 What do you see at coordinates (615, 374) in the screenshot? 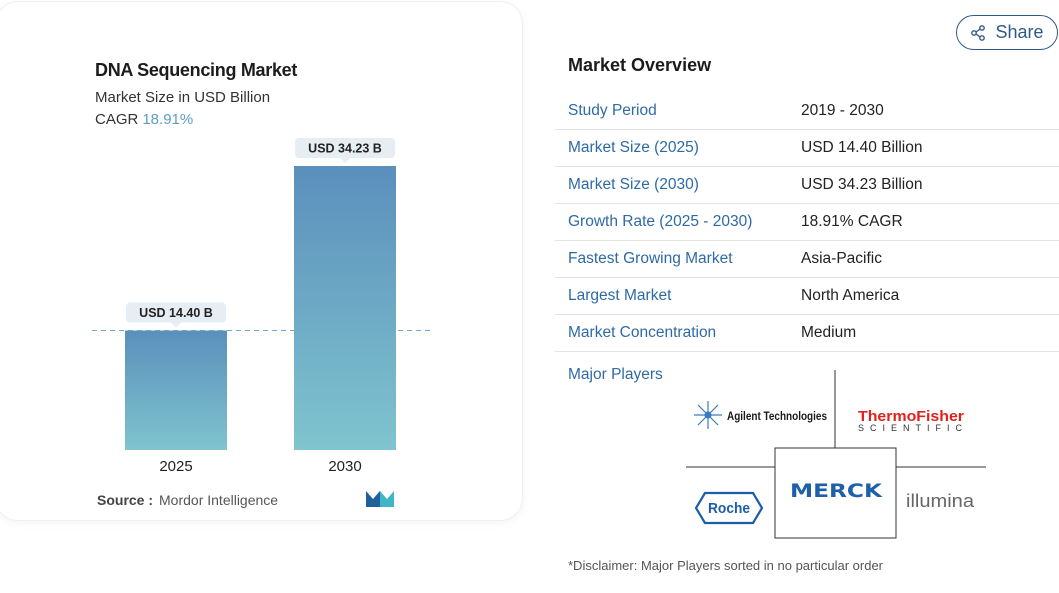
I see `major-players-label: Major Players` at bounding box center [615, 374].